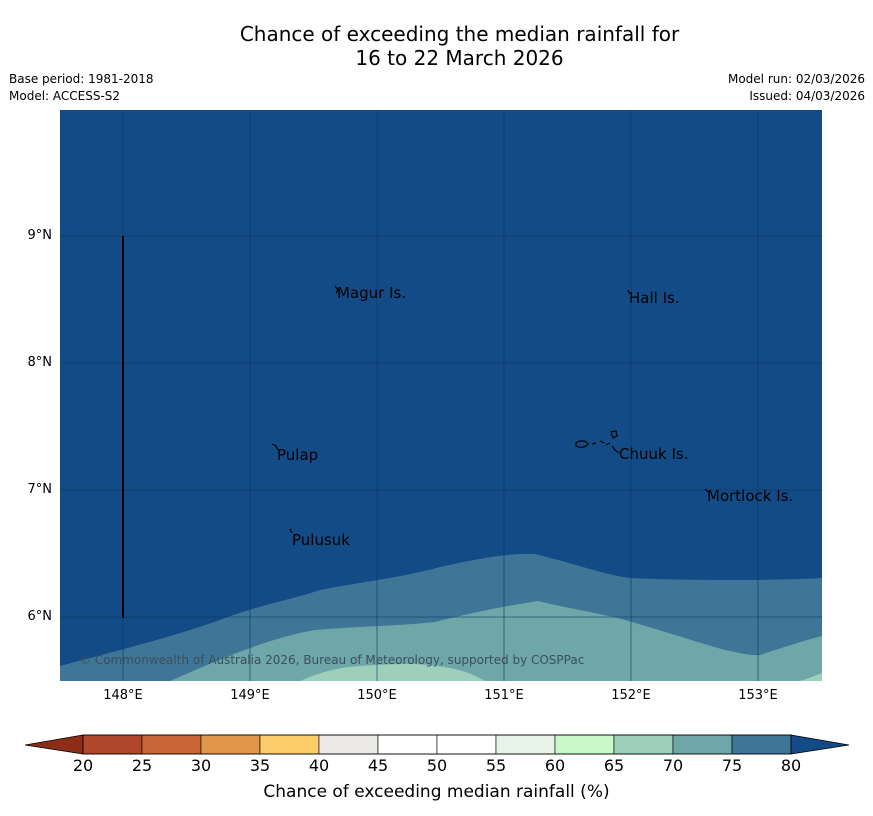 The width and height of the screenshot is (873, 816). What do you see at coordinates (83, 765) in the screenshot?
I see `colorbar-tick-20: 20` at bounding box center [83, 765].